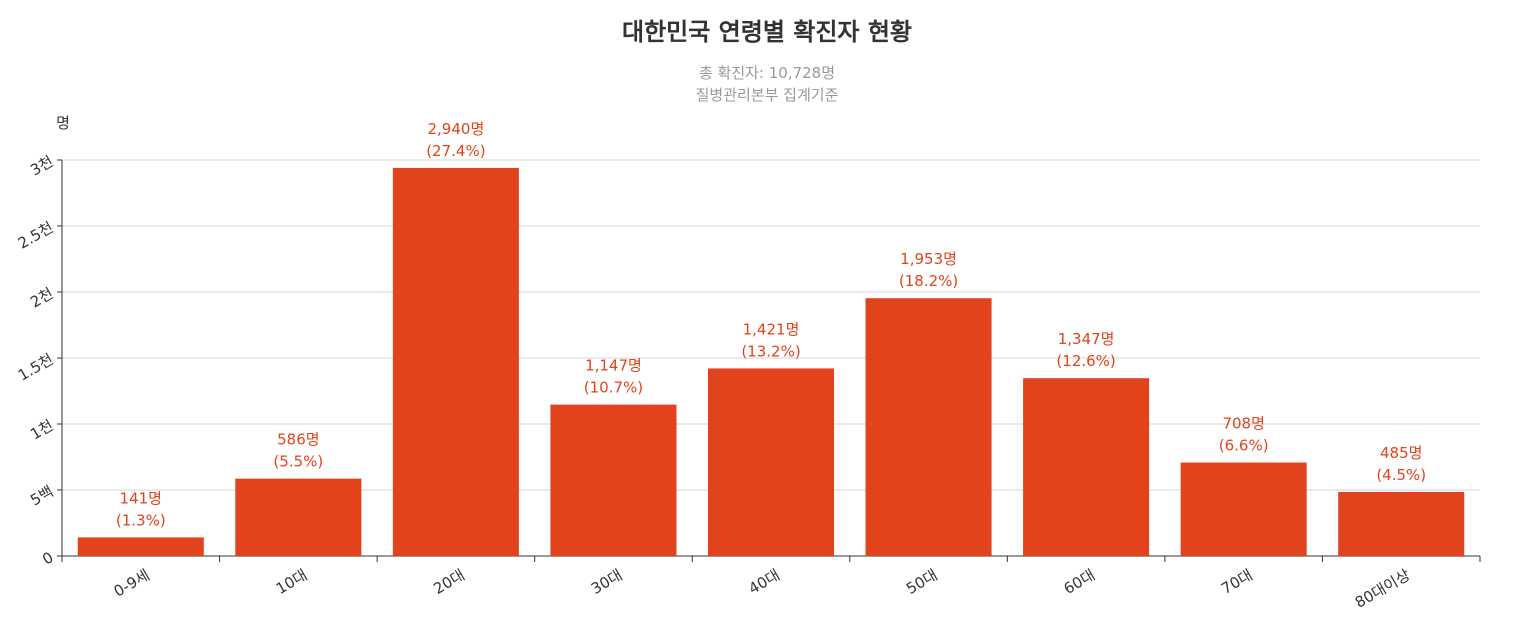 The image size is (1535, 626). Describe the element at coordinates (1243, 424) in the screenshot. I see `value-label: 708명` at that location.